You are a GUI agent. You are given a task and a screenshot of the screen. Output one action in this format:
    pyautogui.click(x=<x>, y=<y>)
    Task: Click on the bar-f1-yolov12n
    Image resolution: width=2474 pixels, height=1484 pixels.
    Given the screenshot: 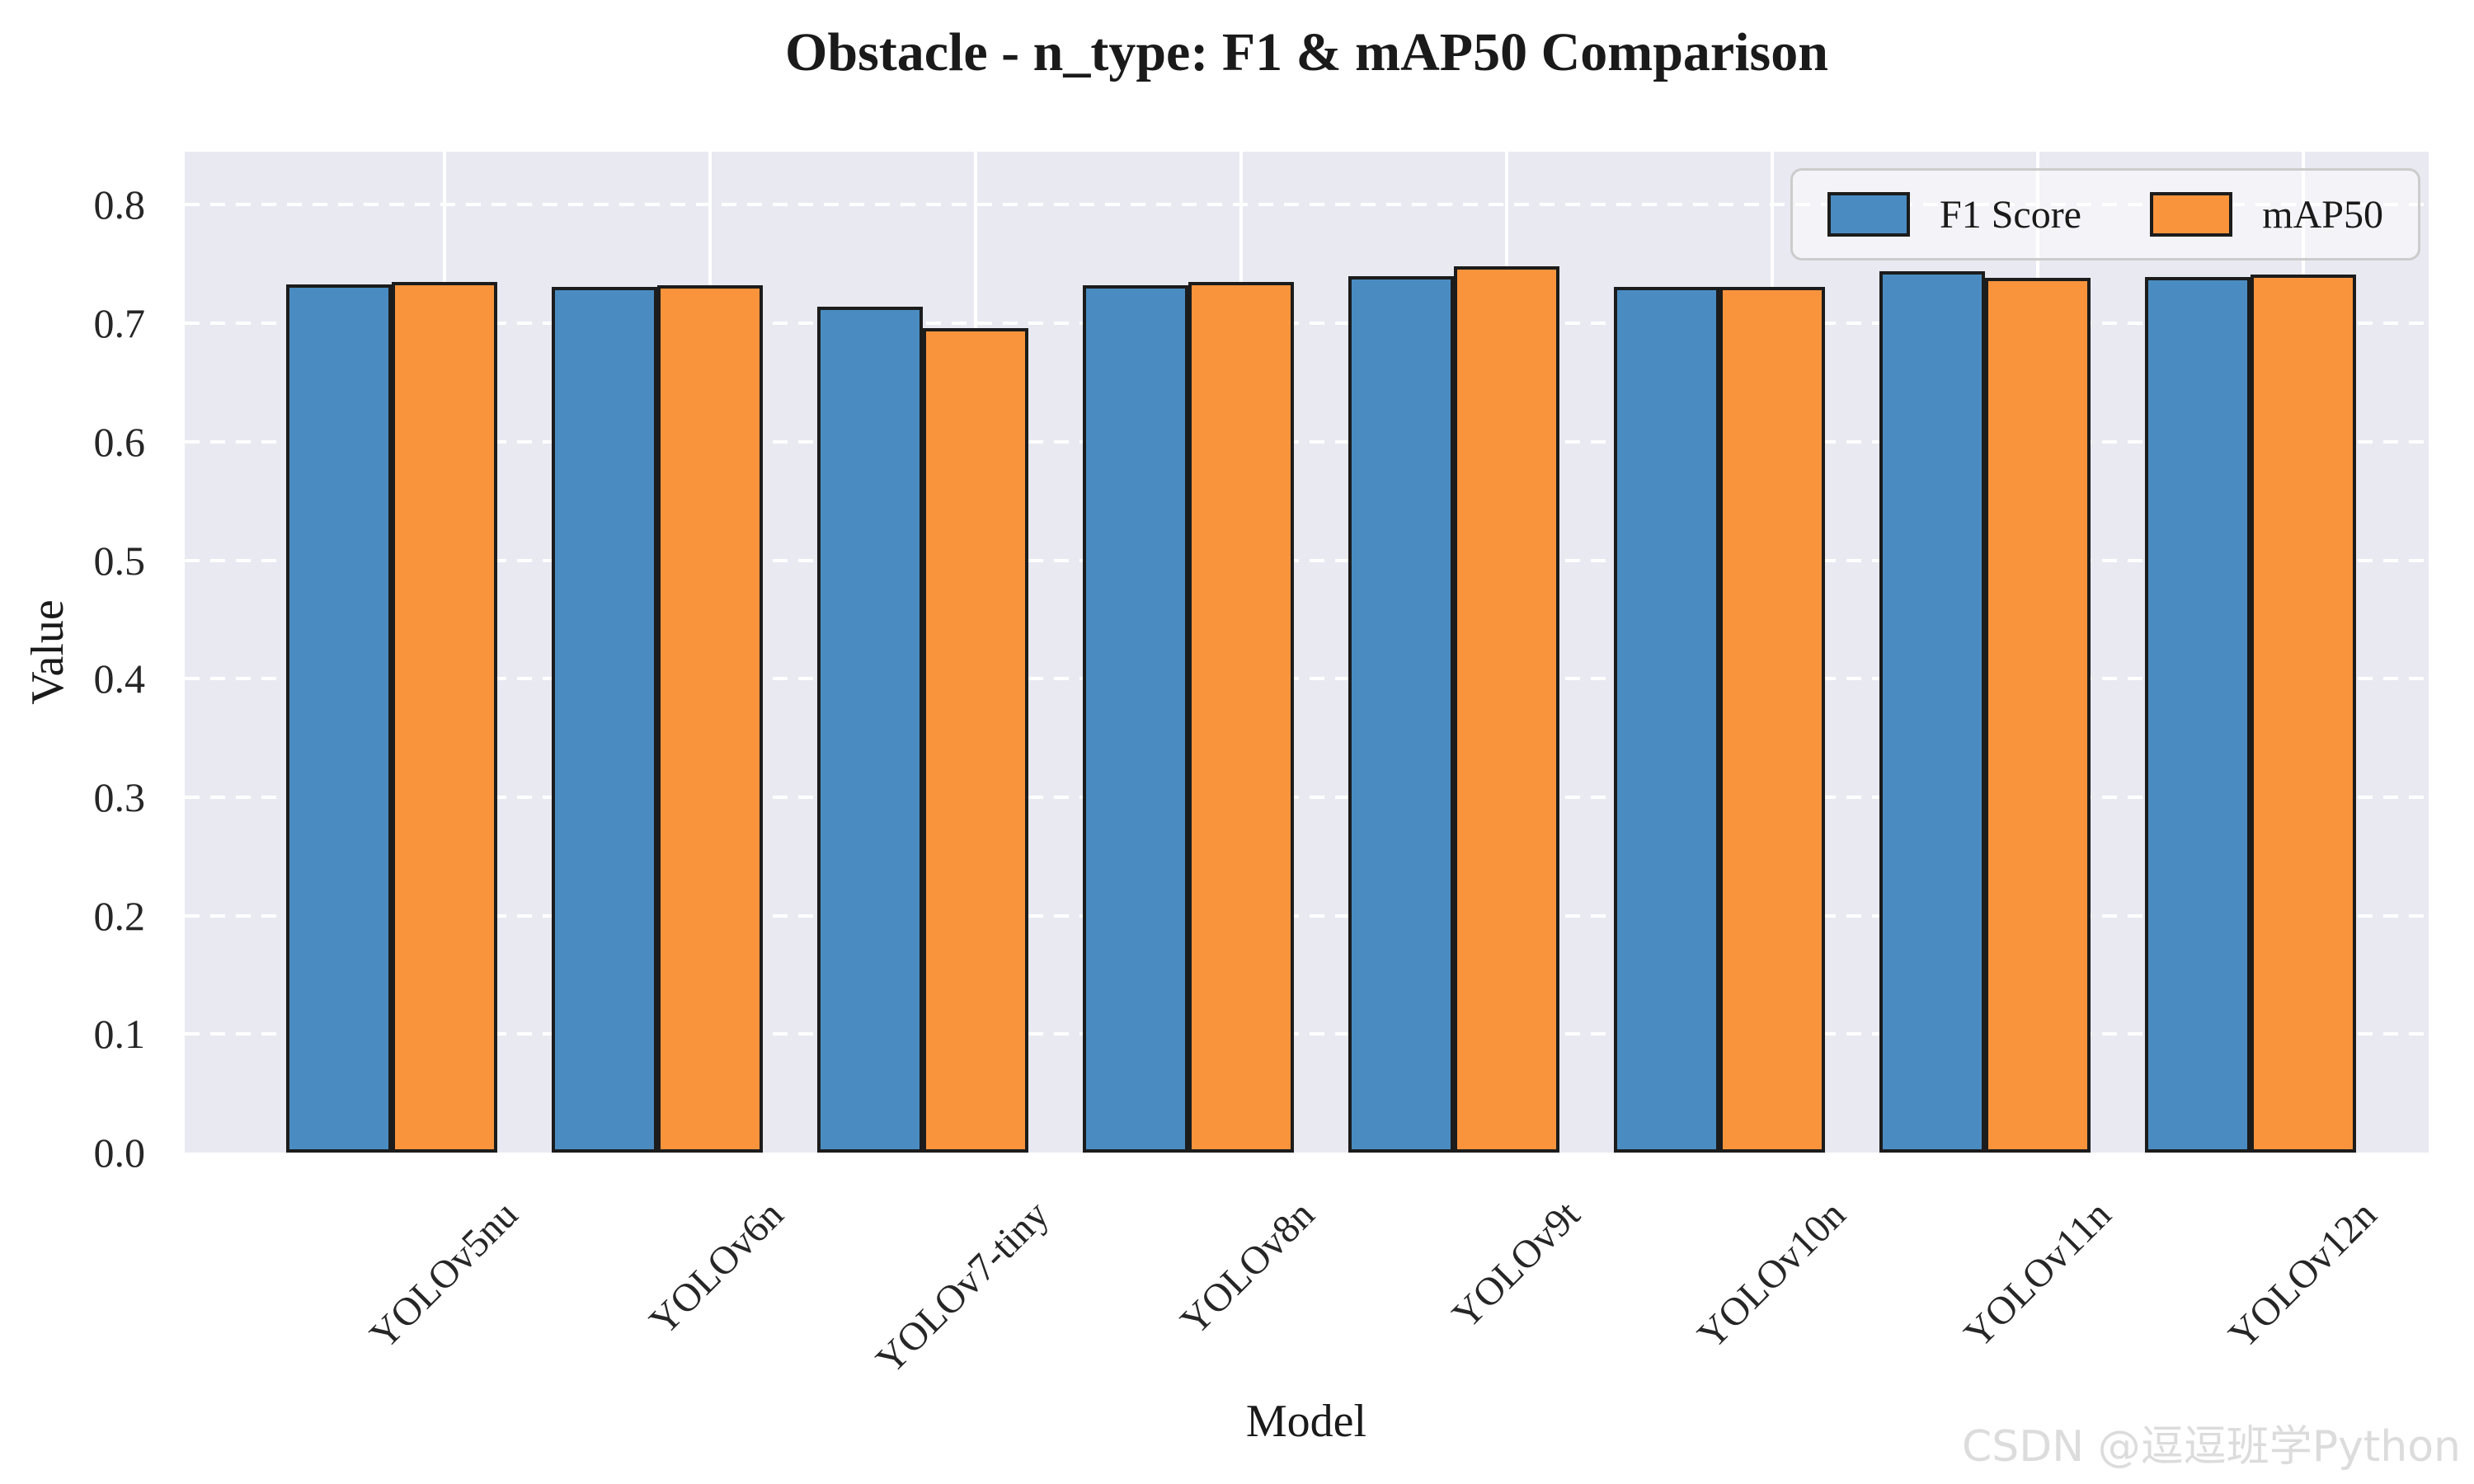 What is the action you would take?
    pyautogui.click(x=2198, y=715)
    